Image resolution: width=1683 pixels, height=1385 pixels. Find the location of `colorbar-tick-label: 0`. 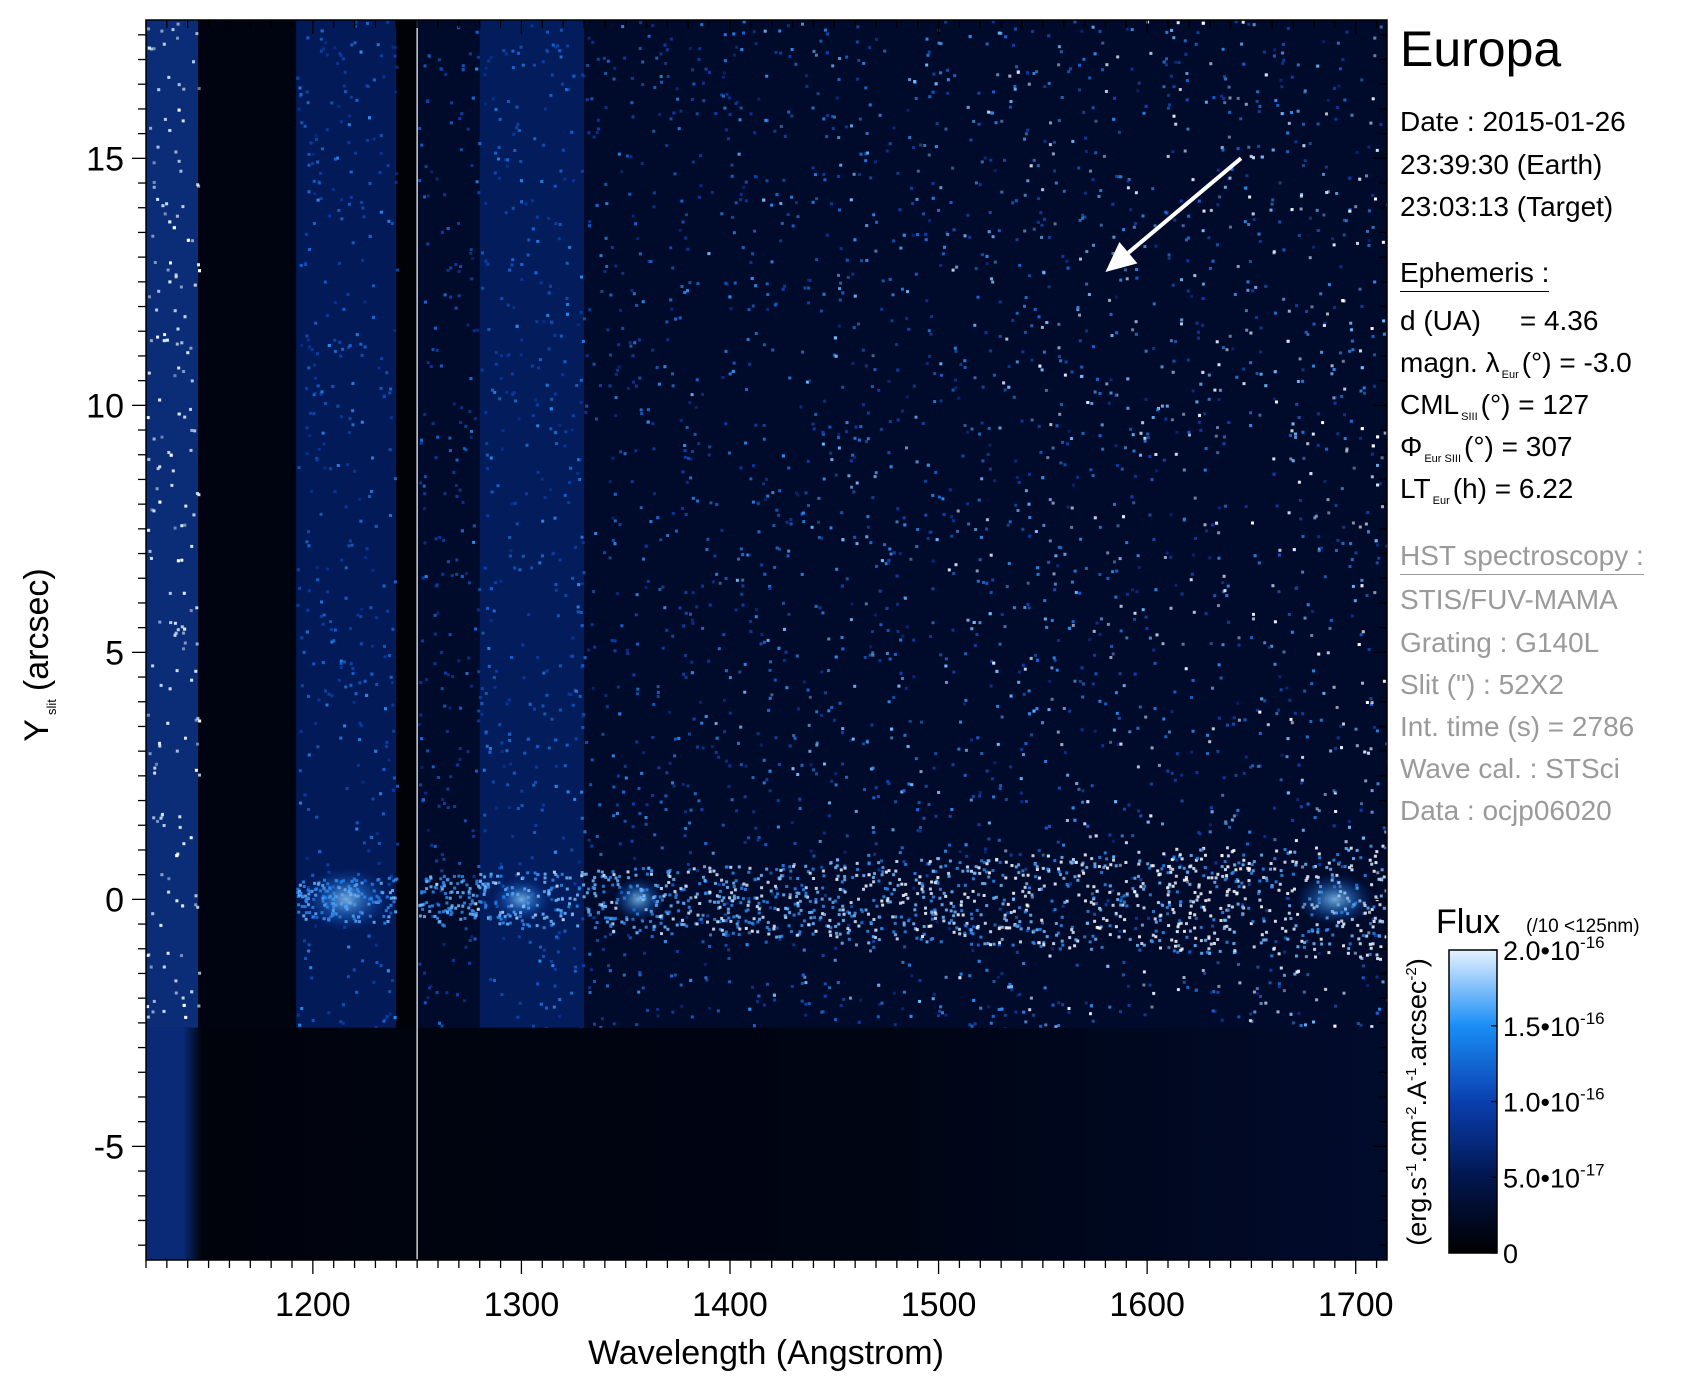

colorbar-tick-label: 0 is located at coordinates (1510, 1254).